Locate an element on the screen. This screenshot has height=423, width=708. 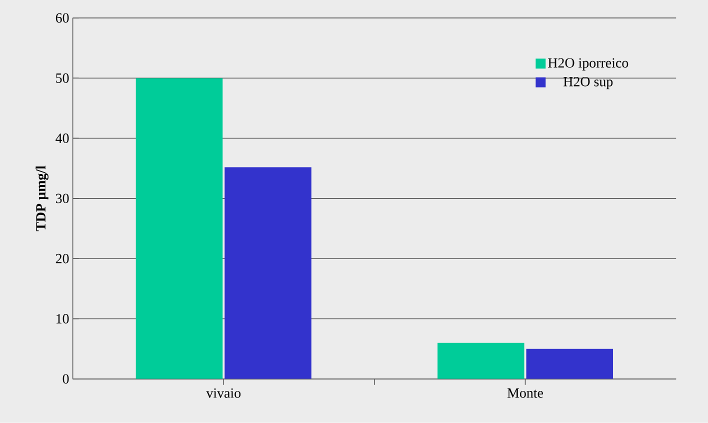
y-tick-label: 30 is located at coordinates (62, 199).